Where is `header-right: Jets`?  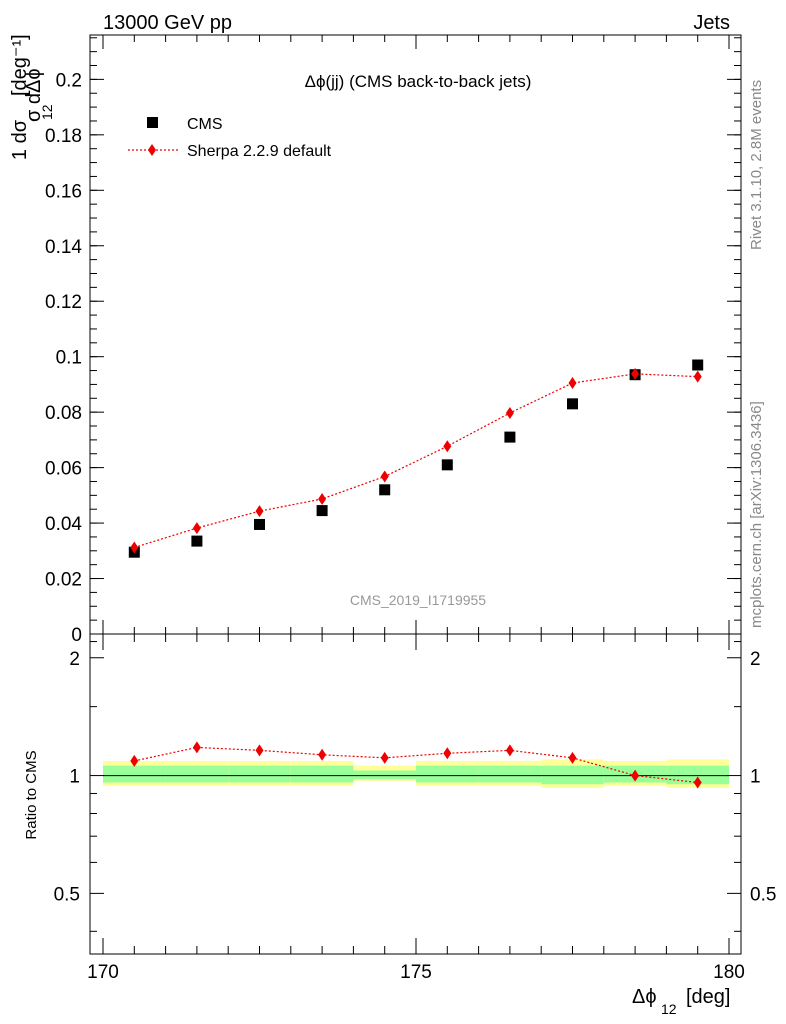
header-right: Jets is located at coordinates (711, 23).